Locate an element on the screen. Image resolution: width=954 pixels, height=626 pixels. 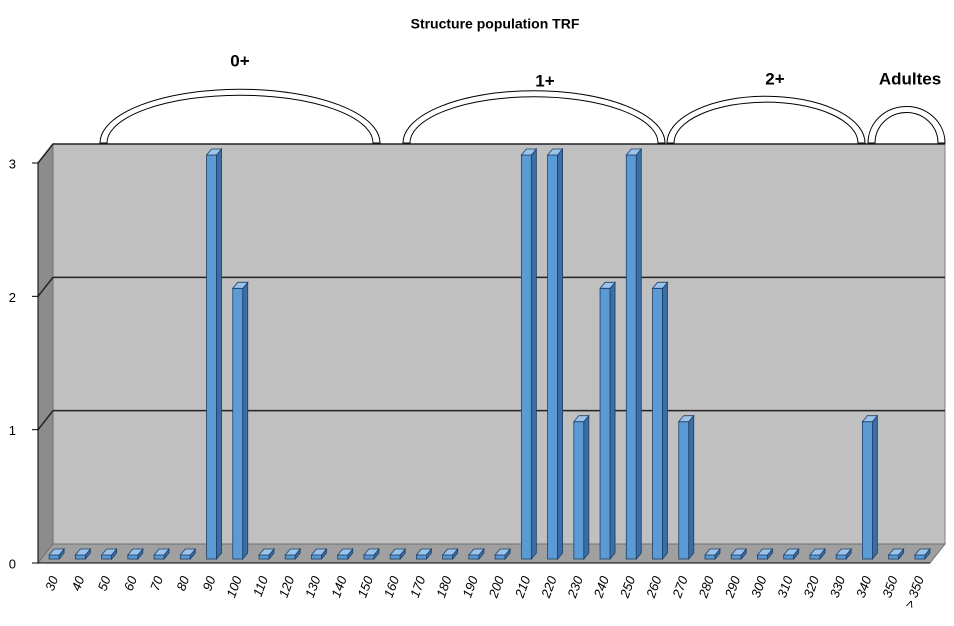
x-tick-label: 180 is located at coordinates (444, 586).